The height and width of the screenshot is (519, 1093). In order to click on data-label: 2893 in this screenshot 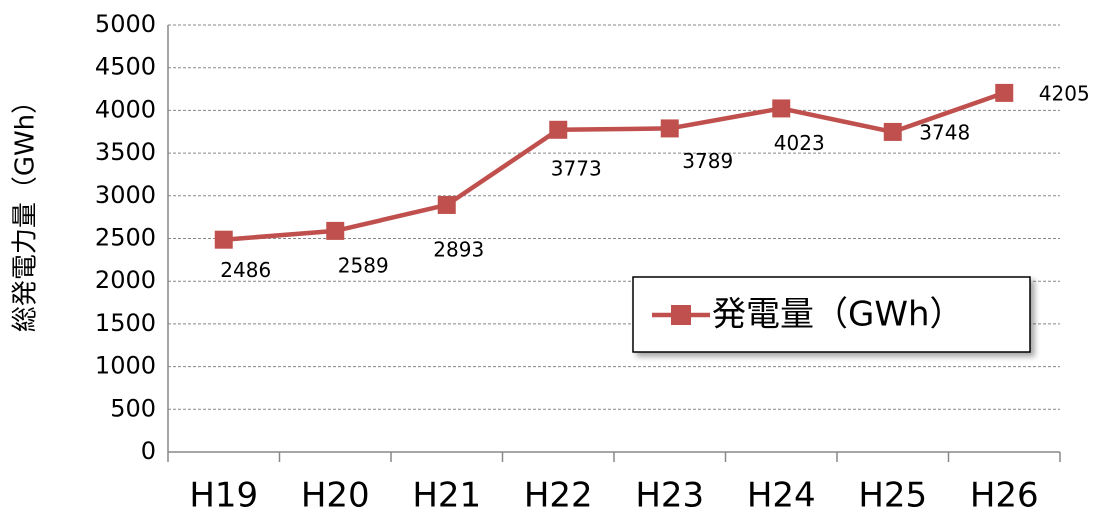, I will do `click(458, 249)`.